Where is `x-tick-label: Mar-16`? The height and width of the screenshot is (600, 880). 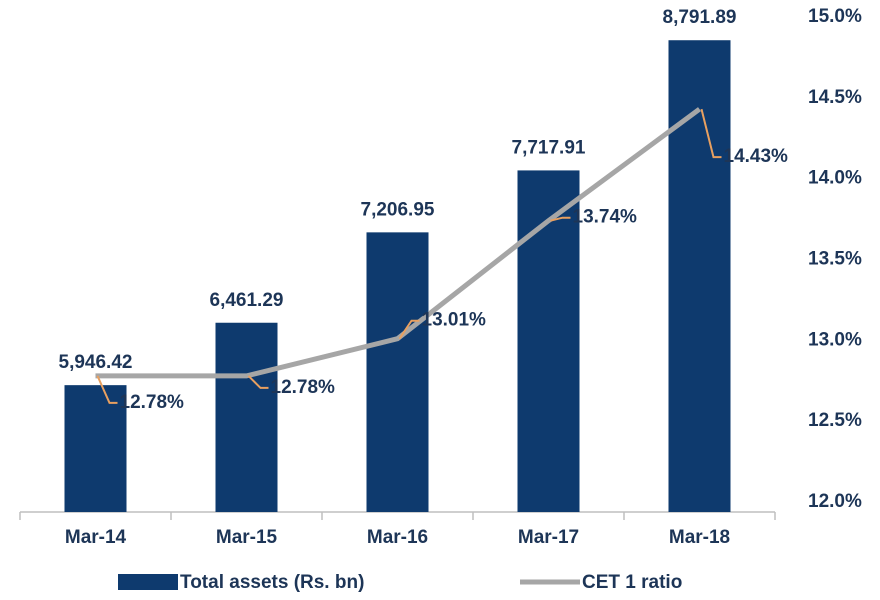 x-tick-label: Mar-16 is located at coordinates (397, 537).